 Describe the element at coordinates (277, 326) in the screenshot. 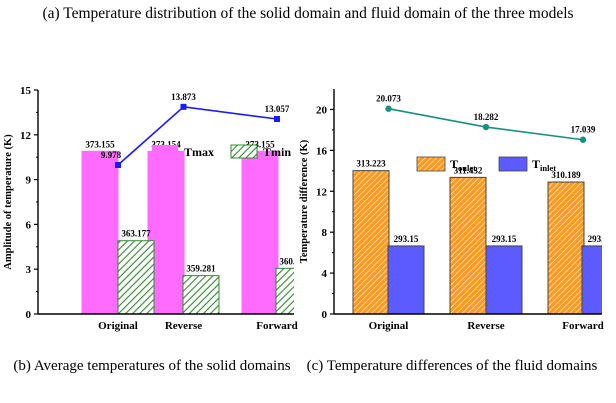

I see `chart-b-x-tick-label-2: Forward` at that location.